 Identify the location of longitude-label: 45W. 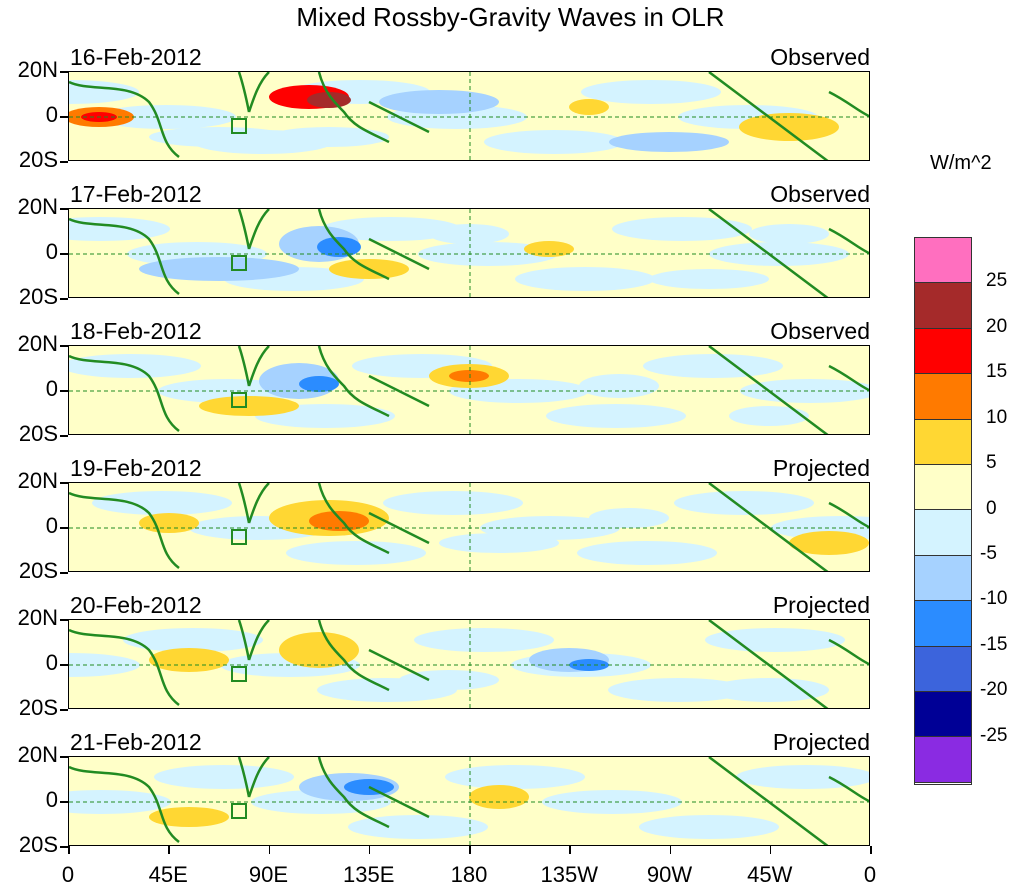
(770, 874).